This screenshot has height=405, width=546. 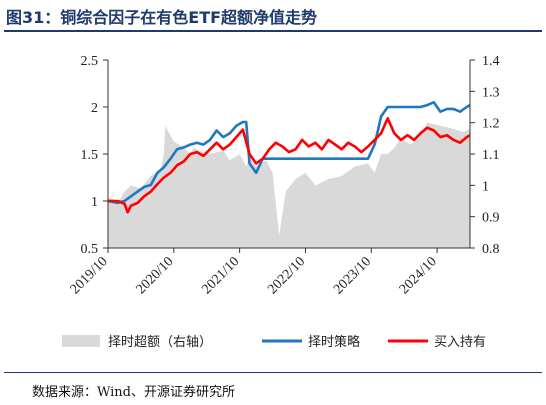 I want to click on right-tick-label: 0.8, so click(x=491, y=249).